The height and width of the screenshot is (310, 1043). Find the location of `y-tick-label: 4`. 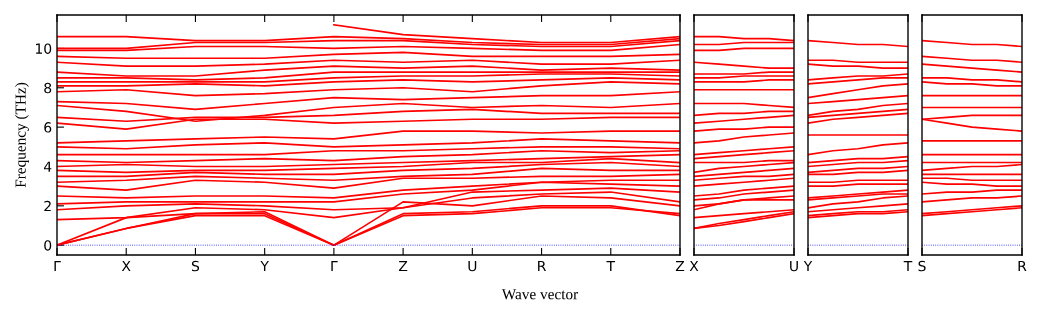

y-tick-label: 4 is located at coordinates (47, 166).